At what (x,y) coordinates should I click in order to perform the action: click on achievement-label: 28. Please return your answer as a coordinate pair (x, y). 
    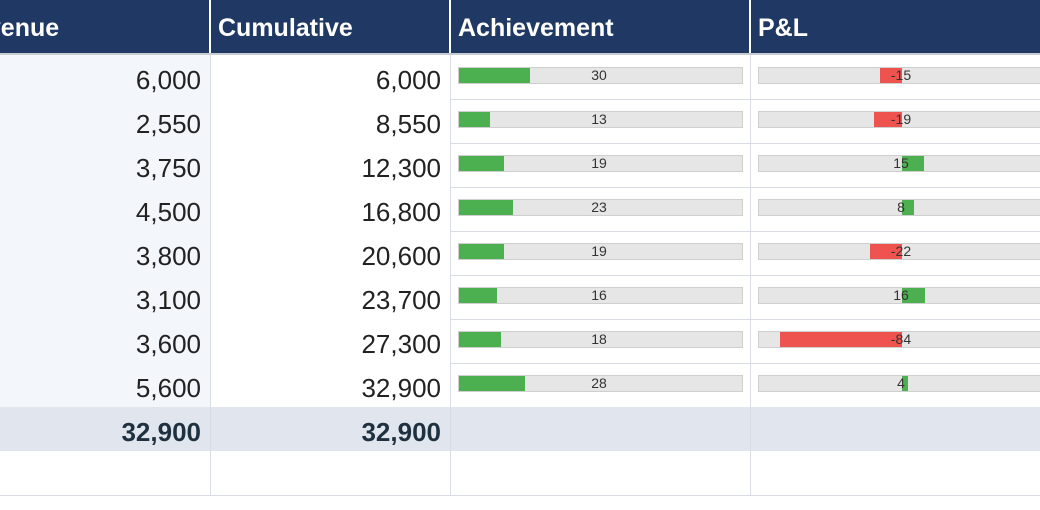
    Looking at the image, I should click on (599, 383).